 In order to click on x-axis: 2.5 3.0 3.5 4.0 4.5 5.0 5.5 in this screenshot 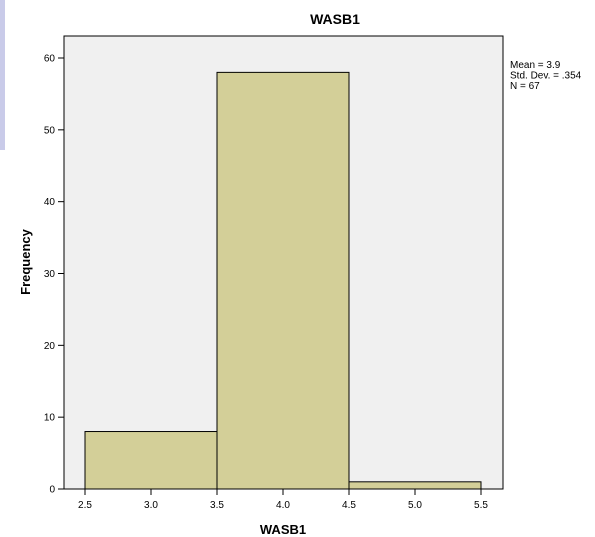, I will do `click(283, 500)`.